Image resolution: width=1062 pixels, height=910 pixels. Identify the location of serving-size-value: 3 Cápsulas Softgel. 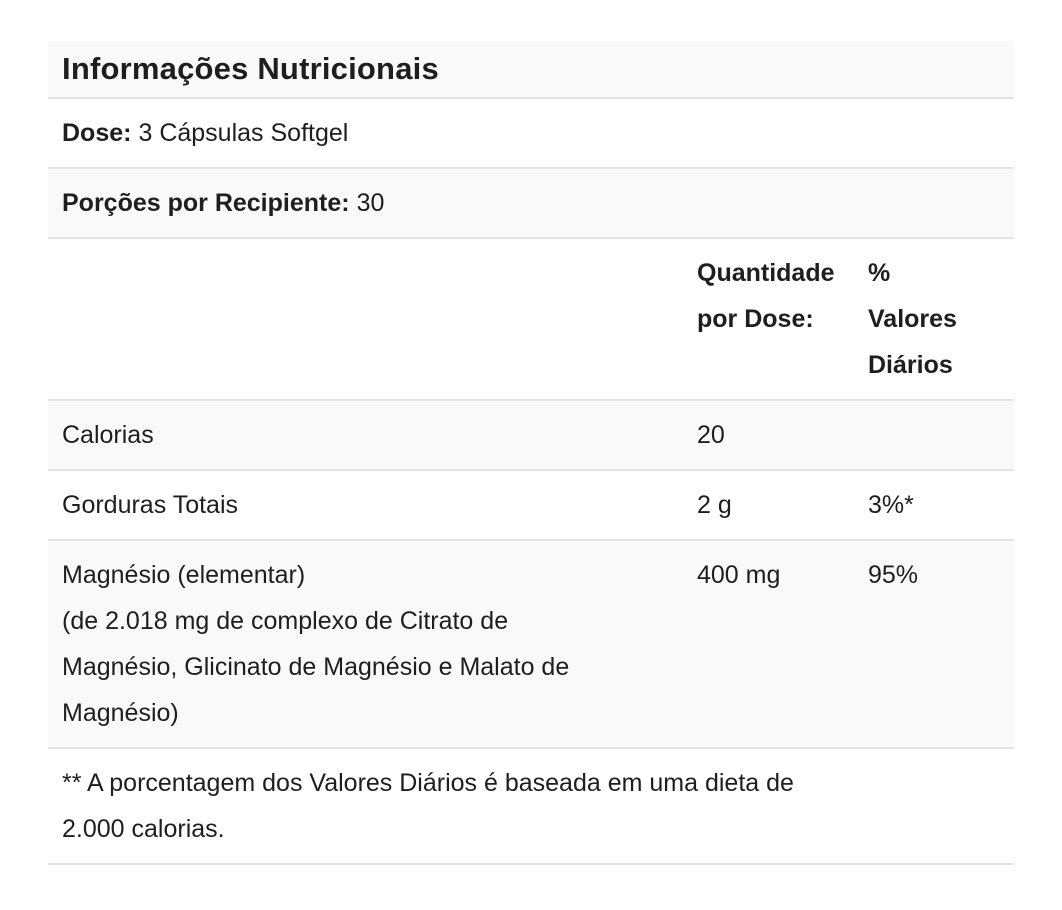
(243, 133).